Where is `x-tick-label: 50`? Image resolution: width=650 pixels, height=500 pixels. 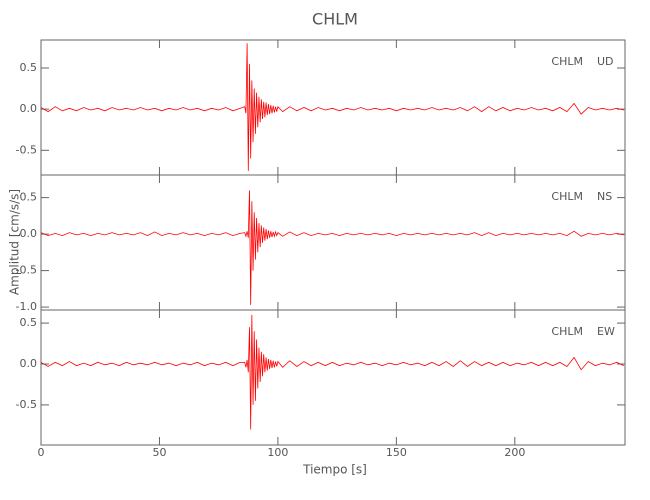 x-tick-label: 50 is located at coordinates (159, 452).